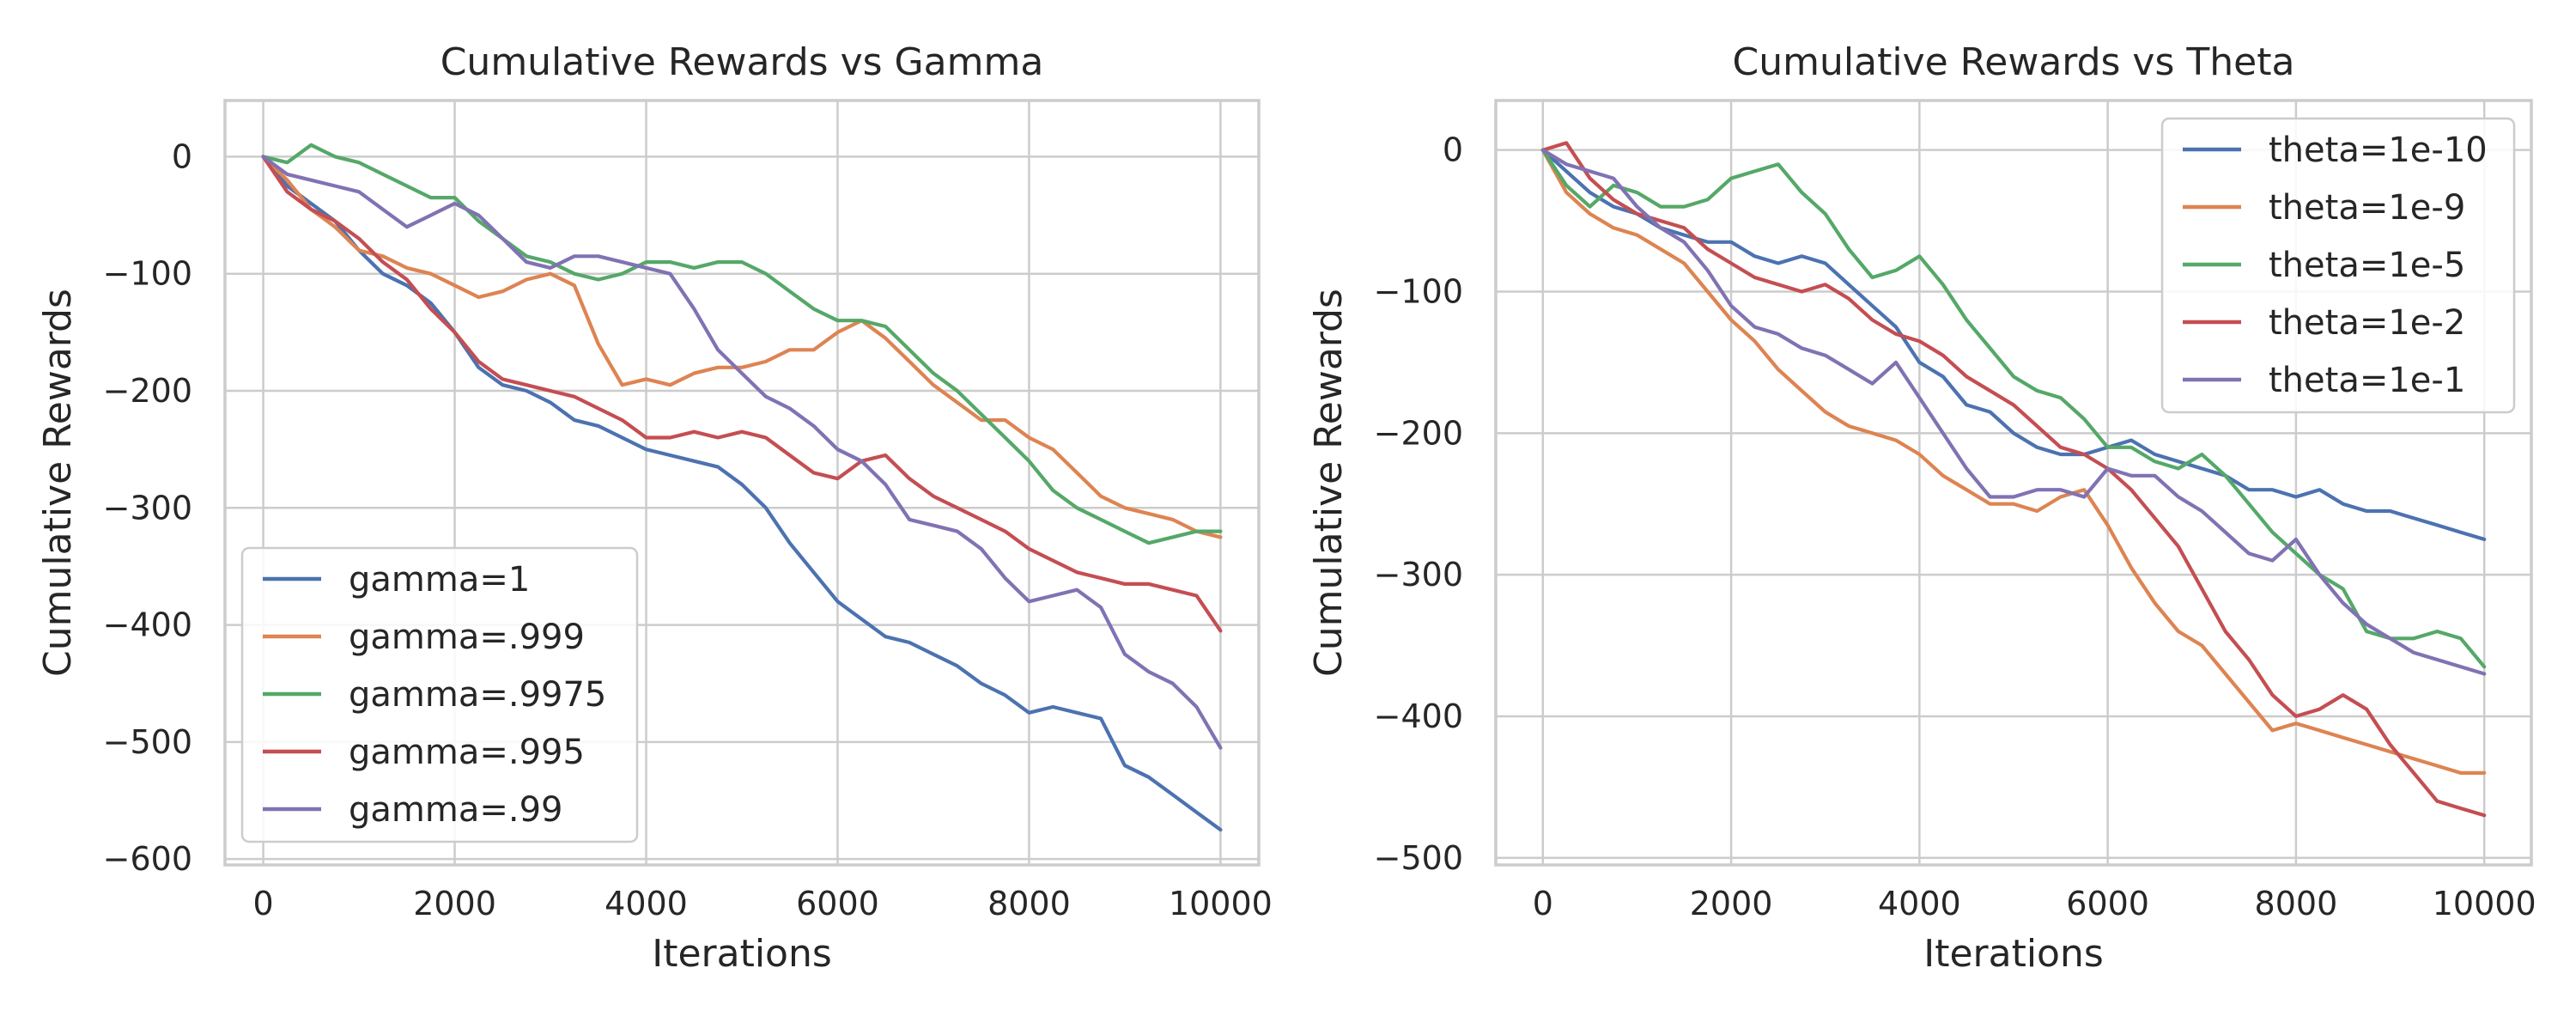 Image resolution: width=2576 pixels, height=1035 pixels. I want to click on legend-label: theta=1e-1, so click(2367, 380).